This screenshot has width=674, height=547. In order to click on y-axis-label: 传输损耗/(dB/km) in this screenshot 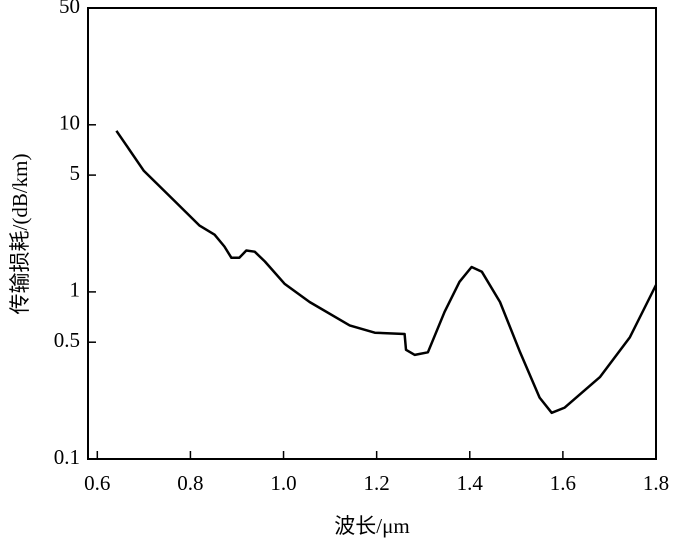, I will do `click(20, 233)`.